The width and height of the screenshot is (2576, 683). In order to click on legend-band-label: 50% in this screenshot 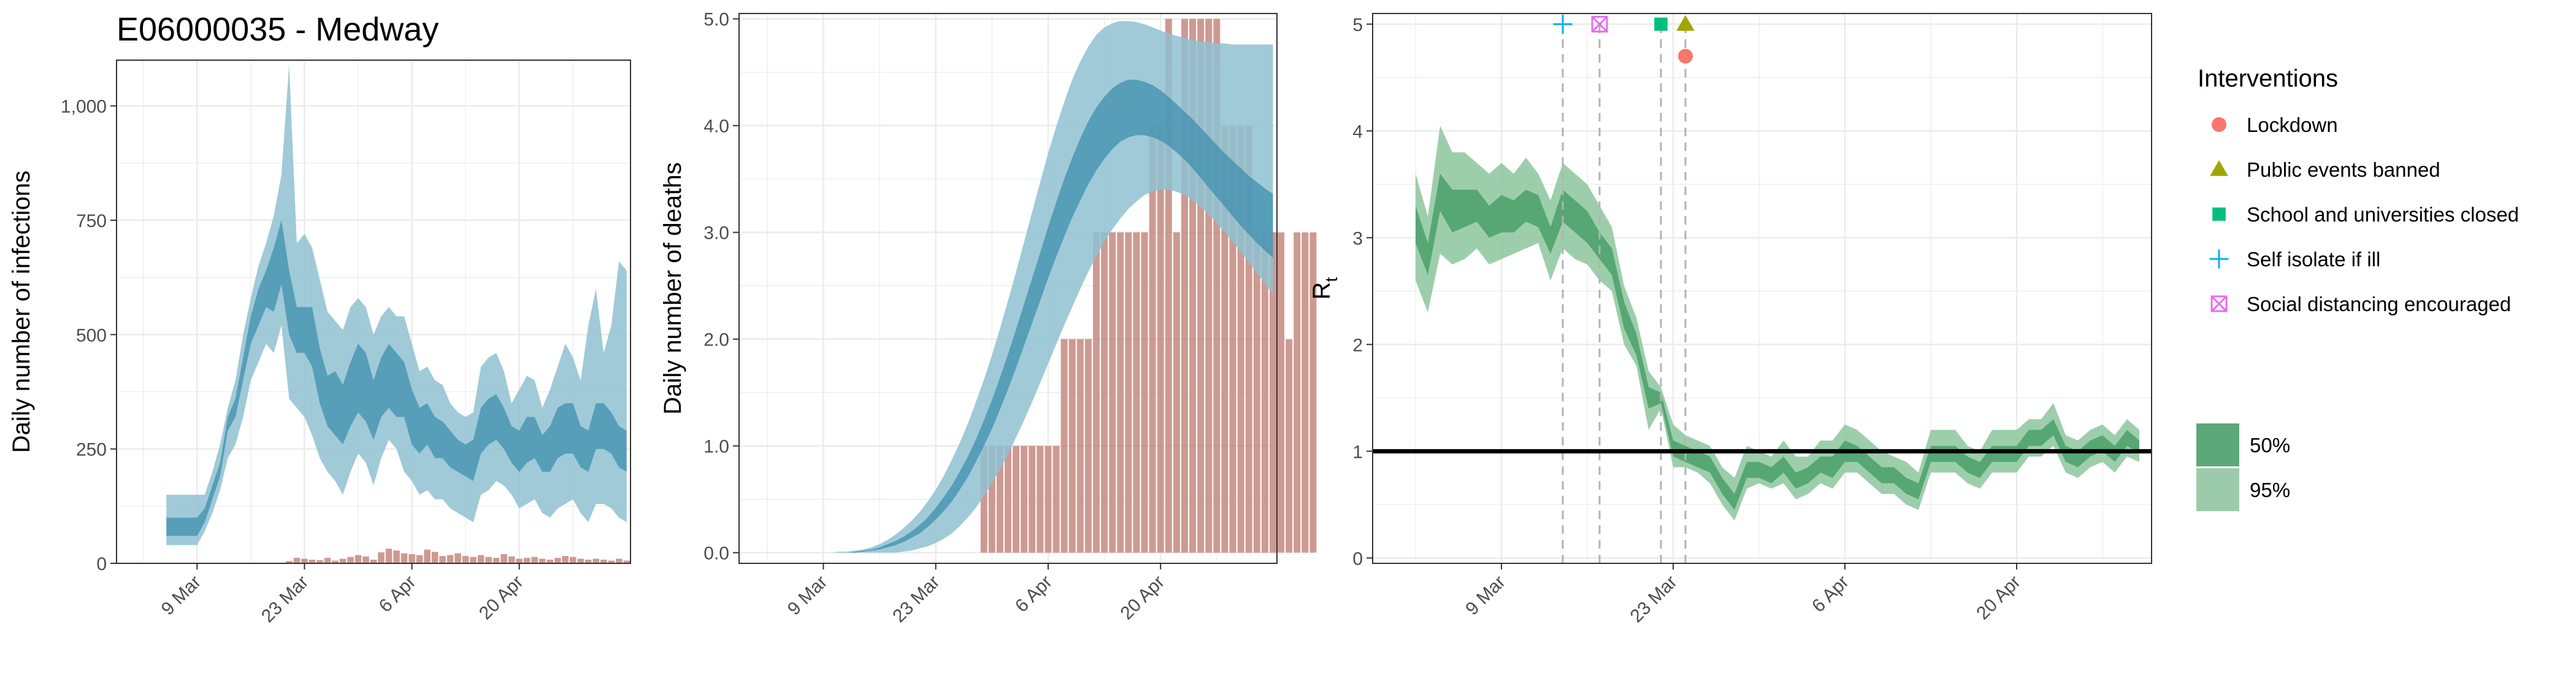, I will do `click(2270, 446)`.